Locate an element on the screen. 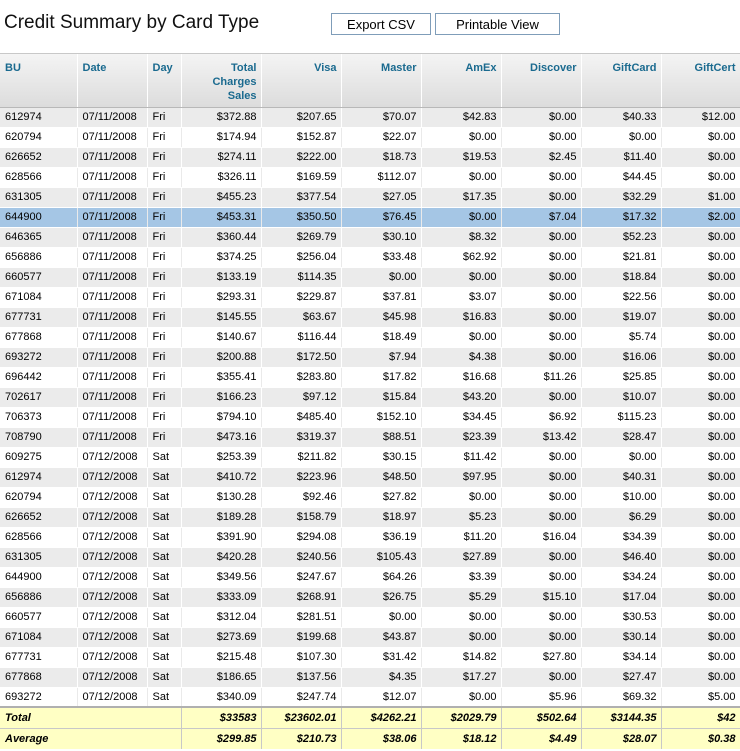 This screenshot has width=740, height=751. column-header-total-charges-sales: Total Charges Sales is located at coordinates (221, 81).